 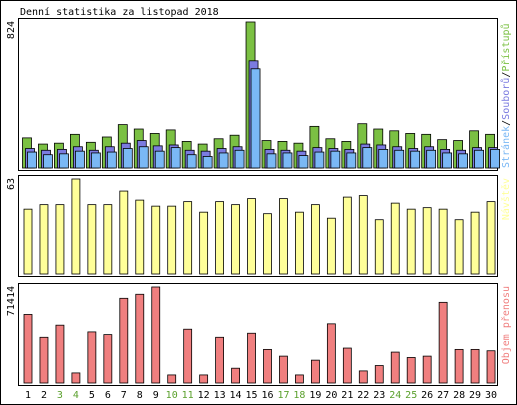 What do you see at coordinates (252, 395) in the screenshot?
I see `x-tick-label-15: 15` at bounding box center [252, 395].